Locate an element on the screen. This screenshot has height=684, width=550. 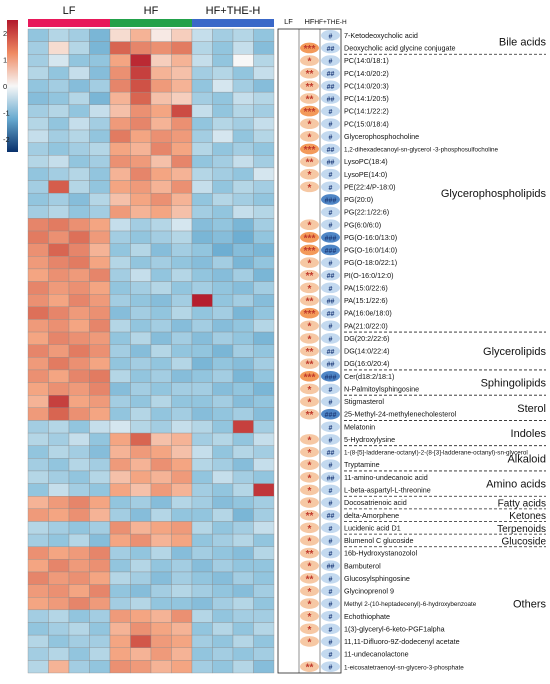
category-label: Fatty acids is located at coordinates (522, 504).